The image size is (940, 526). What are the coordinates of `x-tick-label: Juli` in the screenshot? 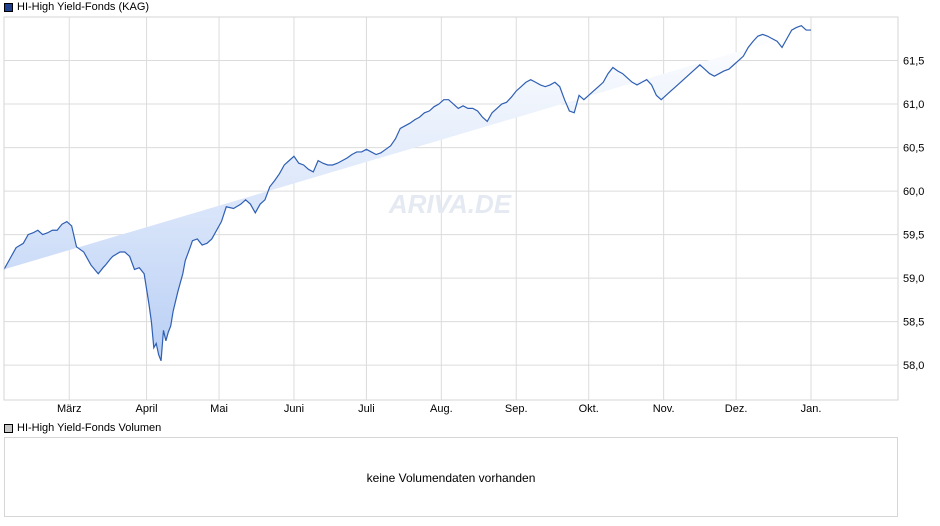 It's located at (366, 409).